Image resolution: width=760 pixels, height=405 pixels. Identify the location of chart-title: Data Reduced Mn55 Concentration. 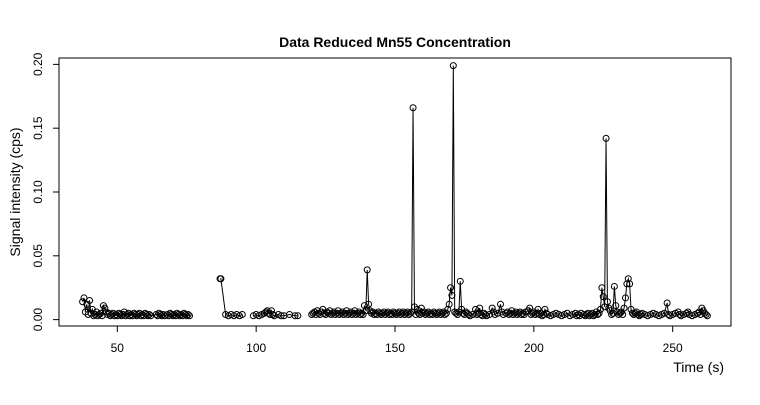
(395, 42).